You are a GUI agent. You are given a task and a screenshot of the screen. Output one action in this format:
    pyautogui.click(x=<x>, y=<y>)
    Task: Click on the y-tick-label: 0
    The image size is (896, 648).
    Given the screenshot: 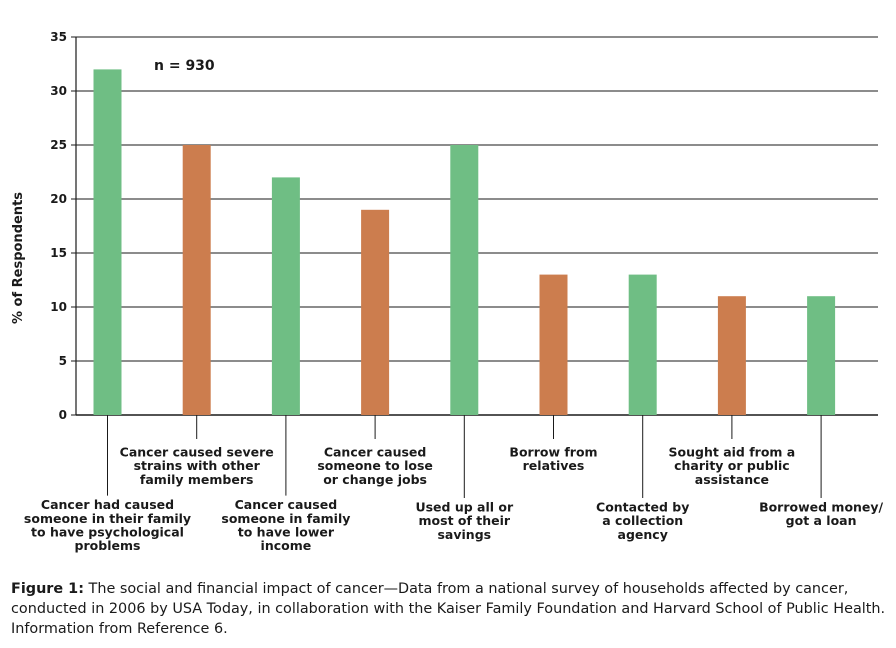 What is the action you would take?
    pyautogui.click(x=63, y=415)
    